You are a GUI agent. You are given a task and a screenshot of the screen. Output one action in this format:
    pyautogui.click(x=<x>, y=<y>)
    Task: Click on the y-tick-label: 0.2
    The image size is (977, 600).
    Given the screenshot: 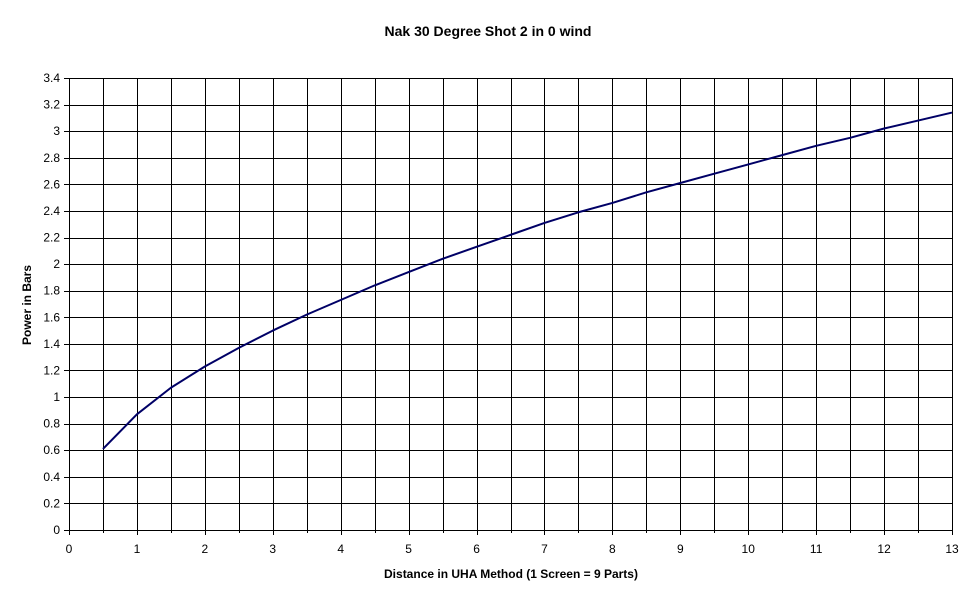 What is the action you would take?
    pyautogui.click(x=51, y=503)
    